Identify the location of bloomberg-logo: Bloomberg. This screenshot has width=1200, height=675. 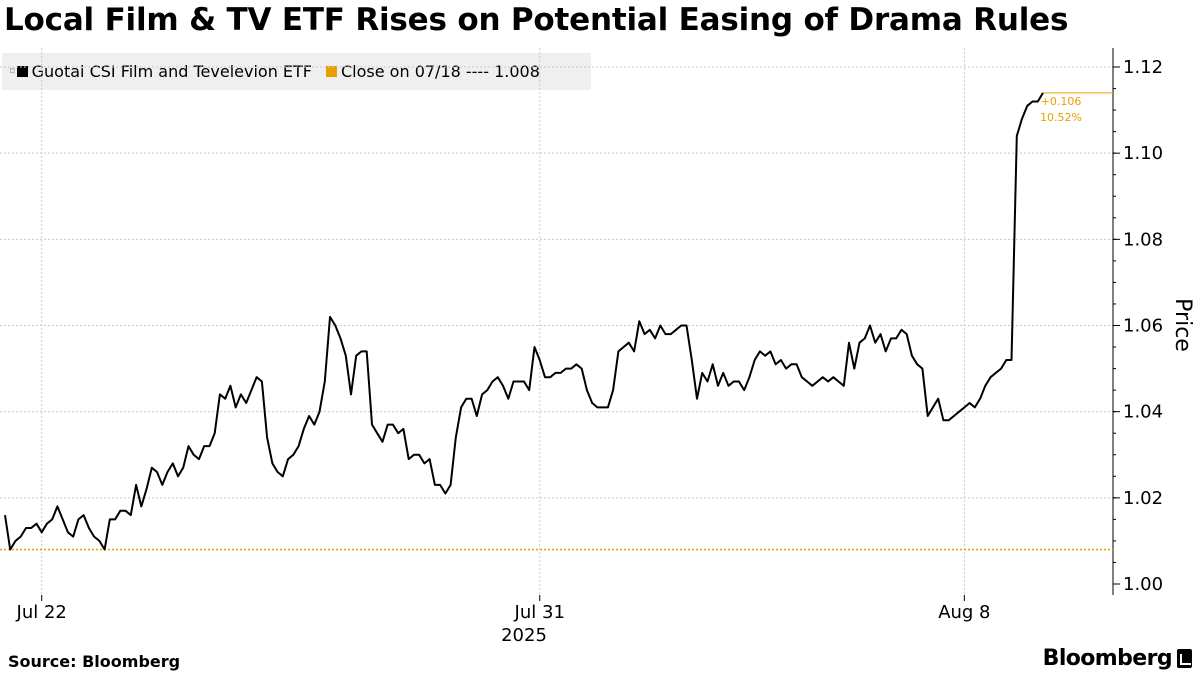
(1117, 658).